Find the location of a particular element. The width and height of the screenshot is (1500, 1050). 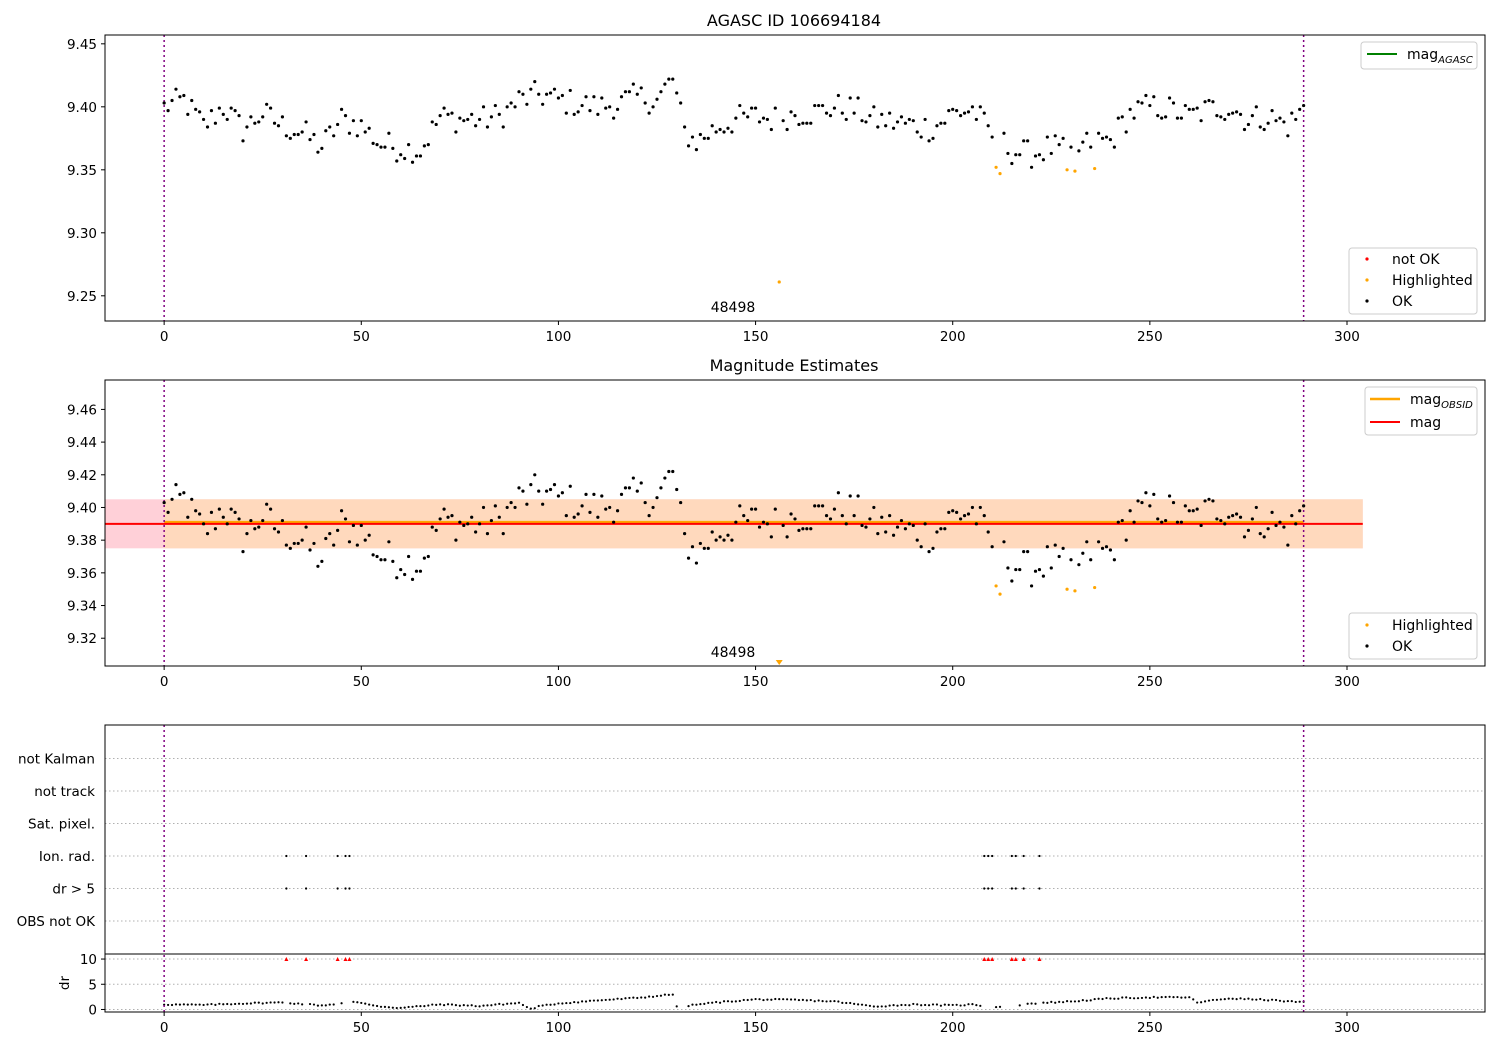

clipped-highlighted-marker is located at coordinates (779, 662).